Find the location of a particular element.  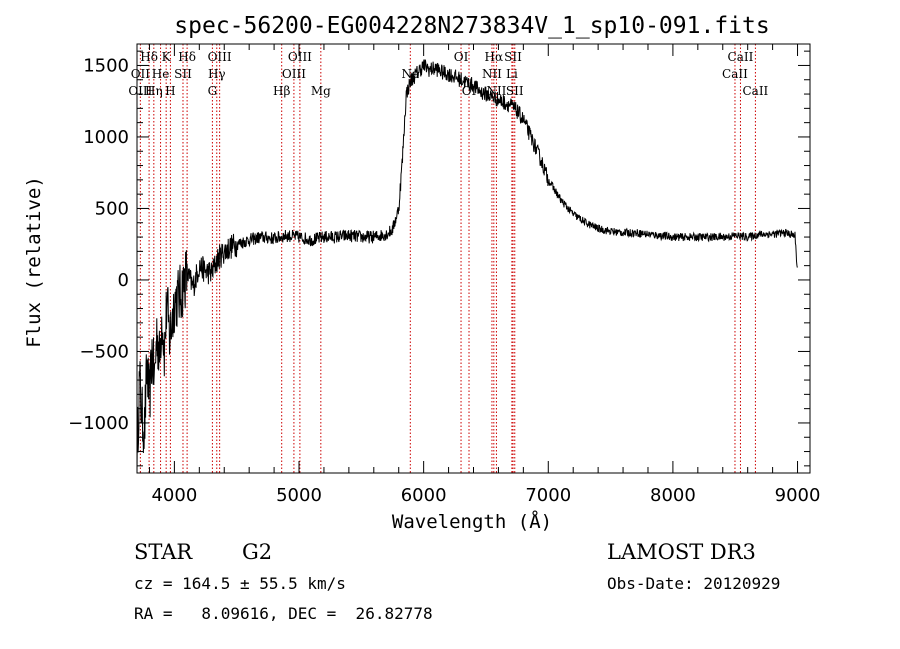

line-id-label: H is located at coordinates (170, 91).